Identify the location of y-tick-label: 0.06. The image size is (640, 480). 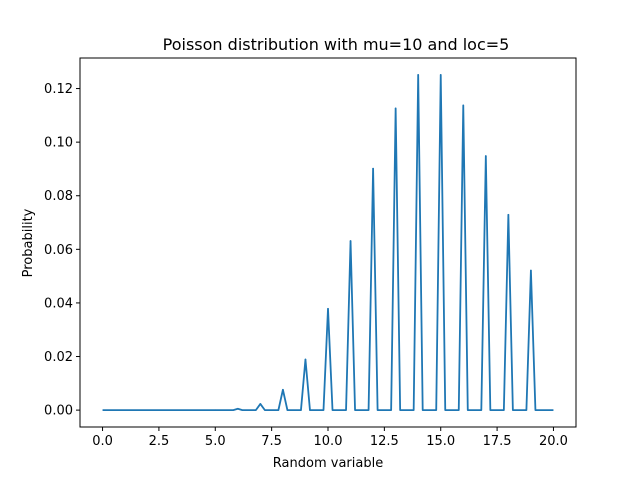
(58, 250).